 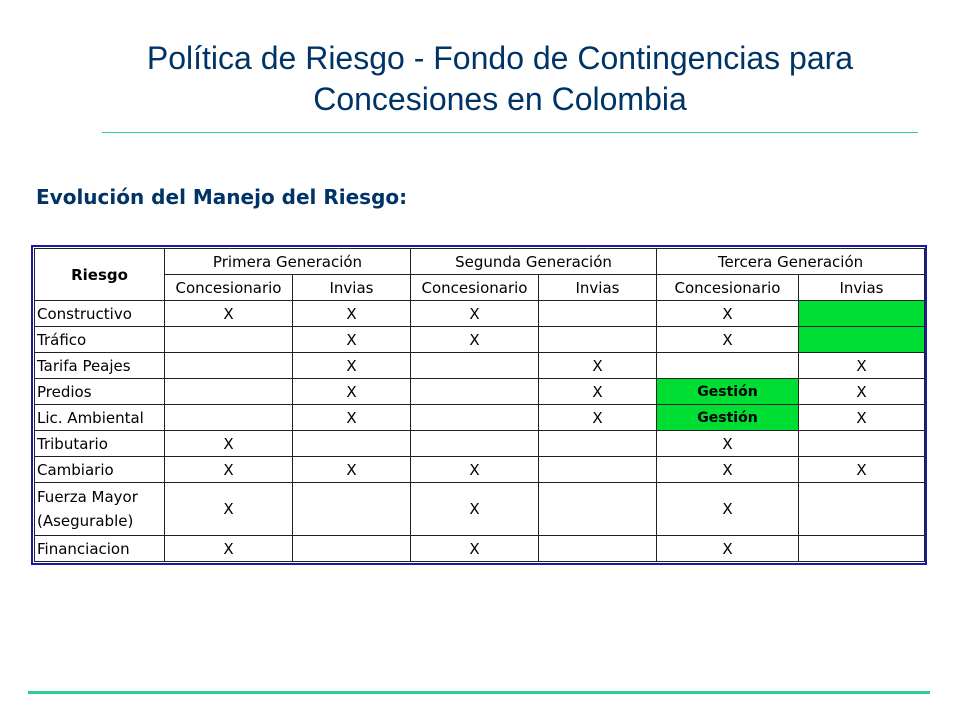 What do you see at coordinates (99, 469) in the screenshot?
I see `risk-label: Cambiario` at bounding box center [99, 469].